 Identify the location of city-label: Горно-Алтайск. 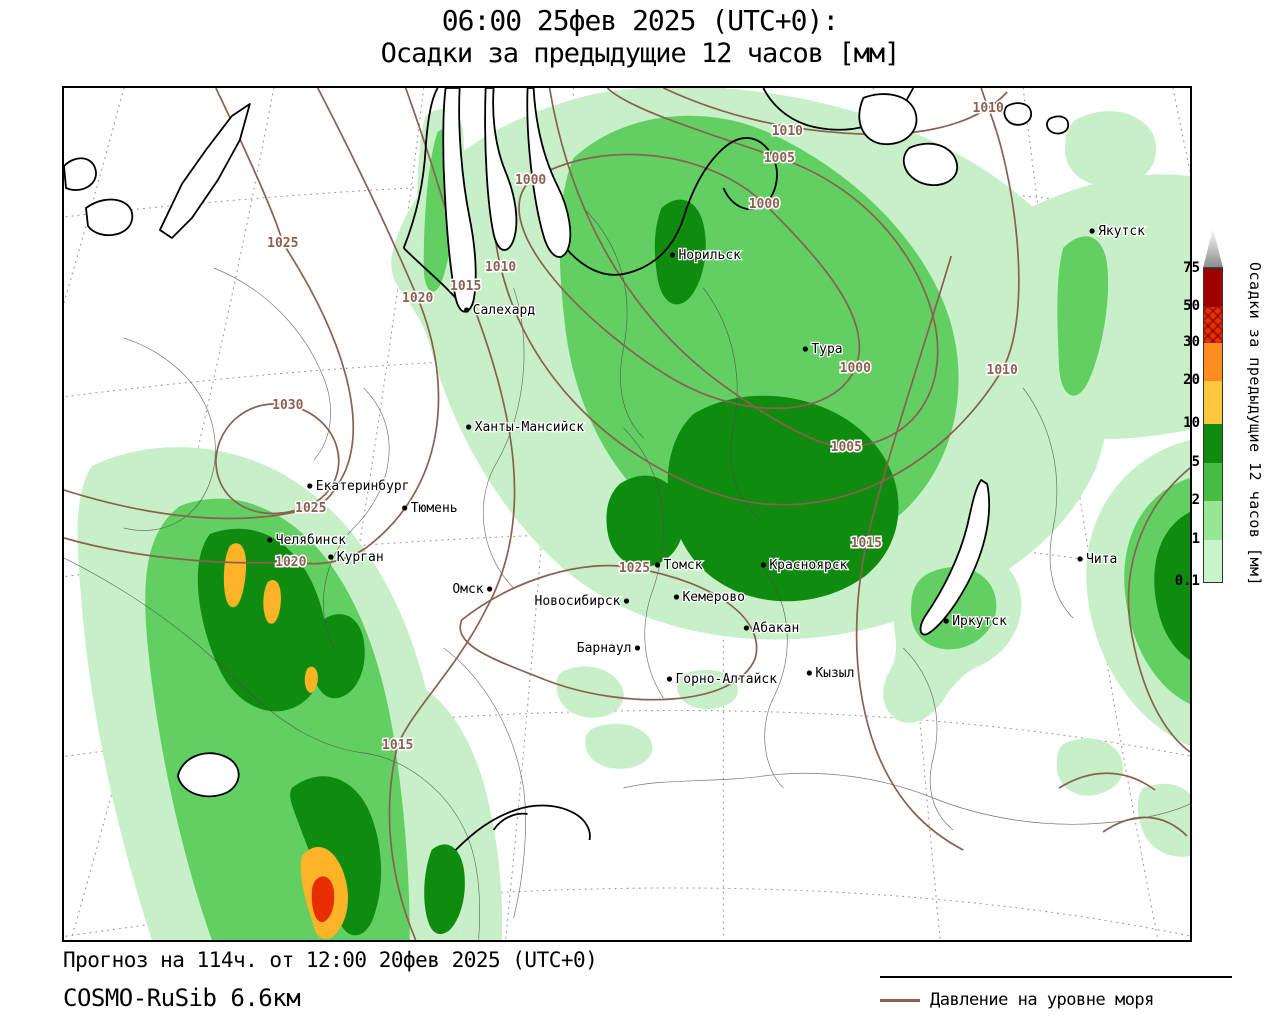
(726, 679).